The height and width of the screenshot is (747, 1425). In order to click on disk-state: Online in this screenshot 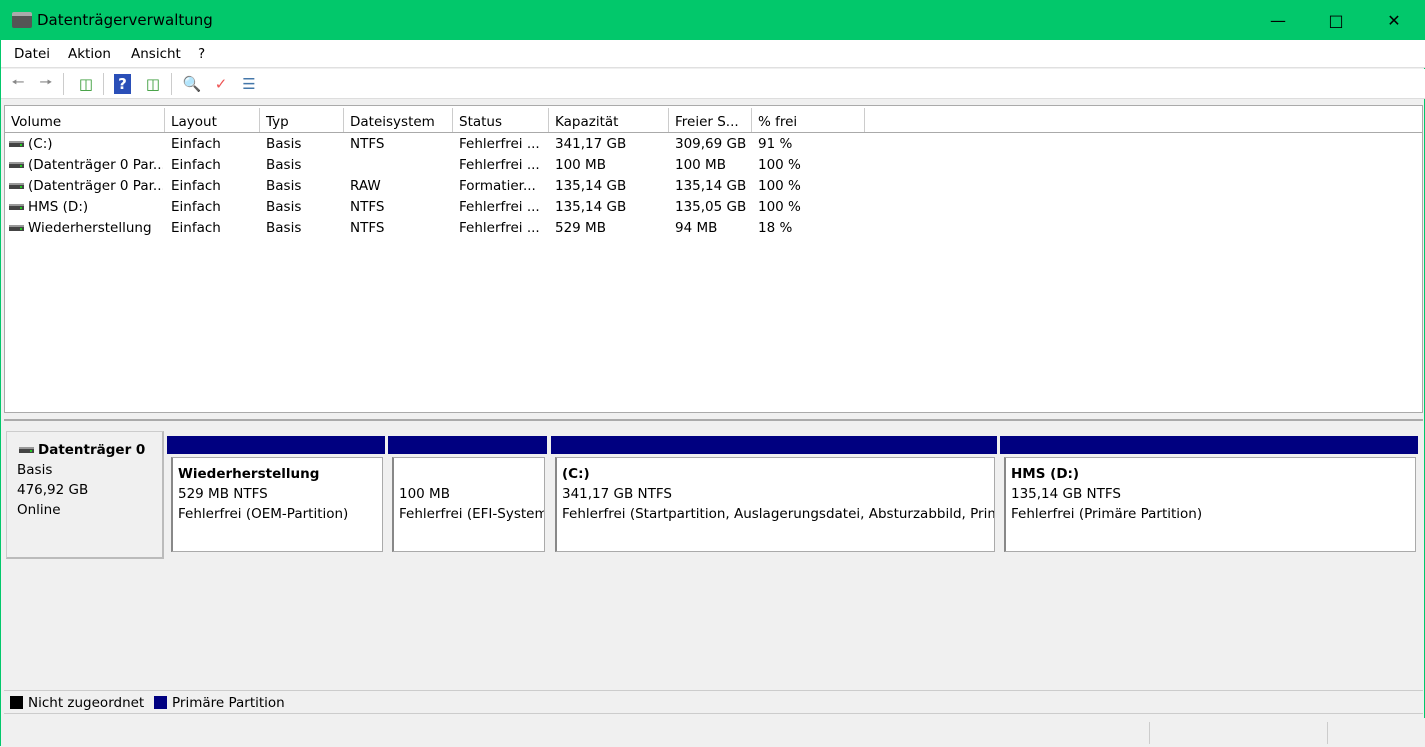, I will do `click(39, 510)`.